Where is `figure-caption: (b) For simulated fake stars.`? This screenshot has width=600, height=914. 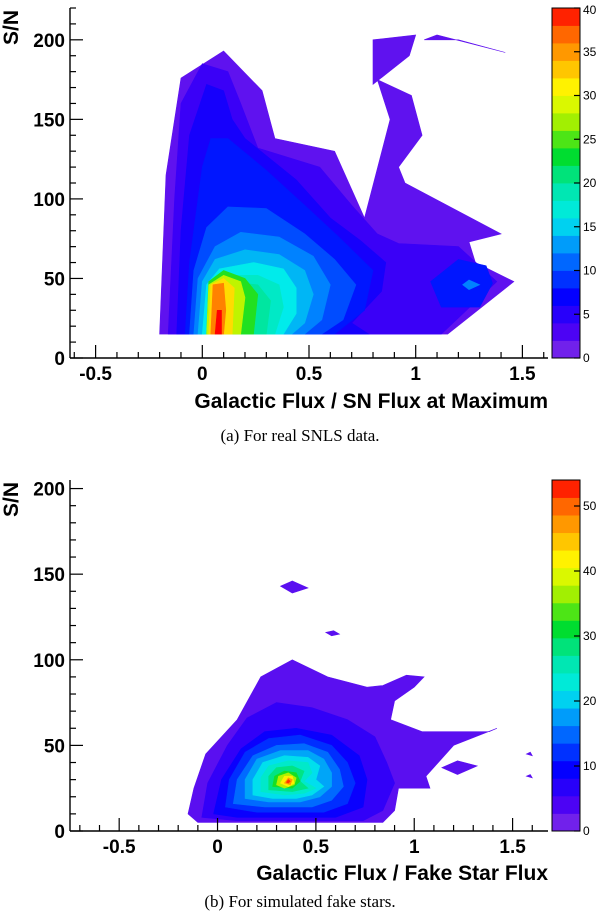
figure-caption: (b) For simulated fake stars. is located at coordinates (299, 901).